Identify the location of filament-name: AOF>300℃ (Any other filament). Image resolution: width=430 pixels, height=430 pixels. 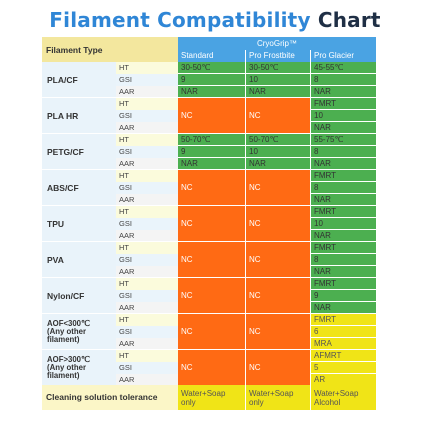
(79, 367).